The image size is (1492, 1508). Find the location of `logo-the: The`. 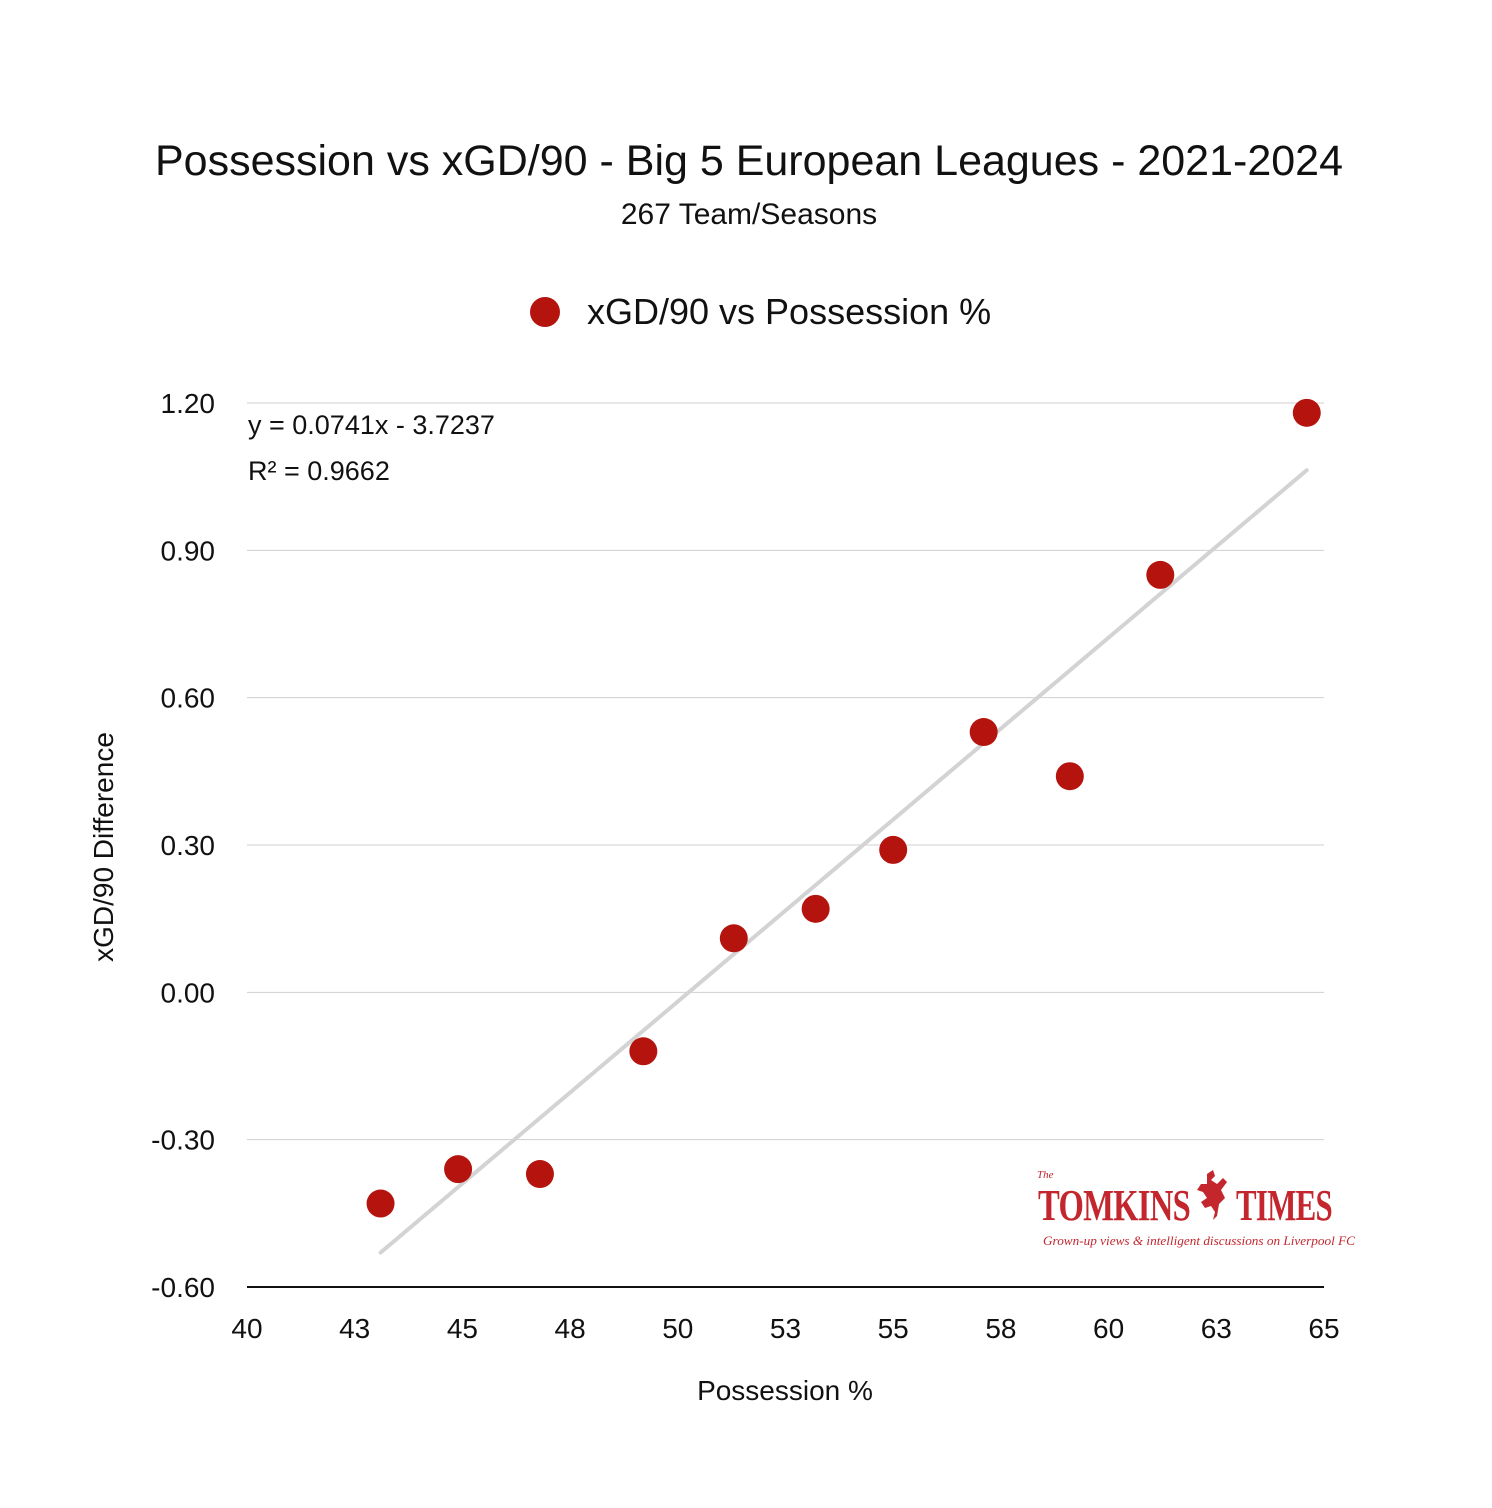

logo-the: The is located at coordinates (1045, 1175).